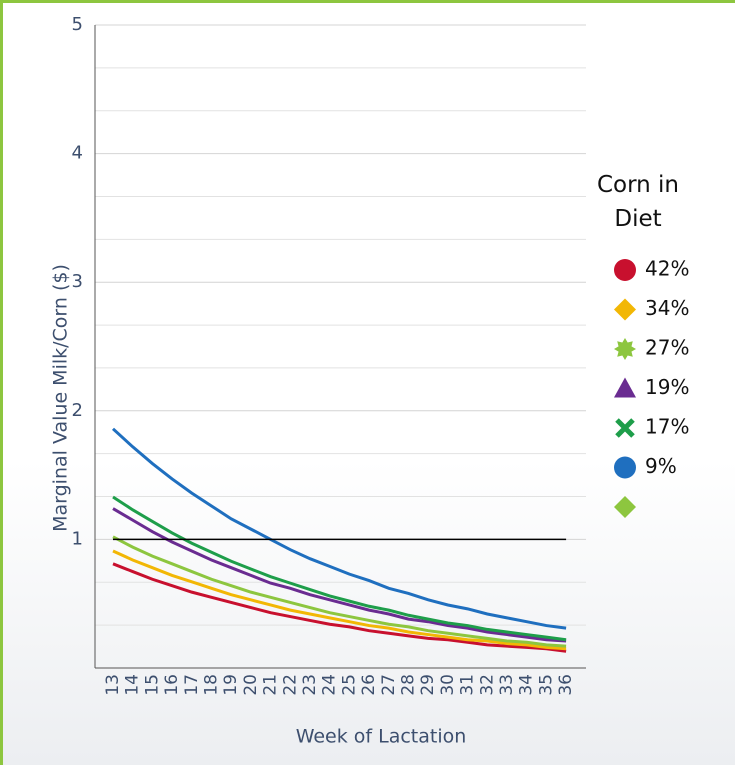  What do you see at coordinates (667, 387) in the screenshot?
I see `legend-label: 19%` at bounding box center [667, 387].